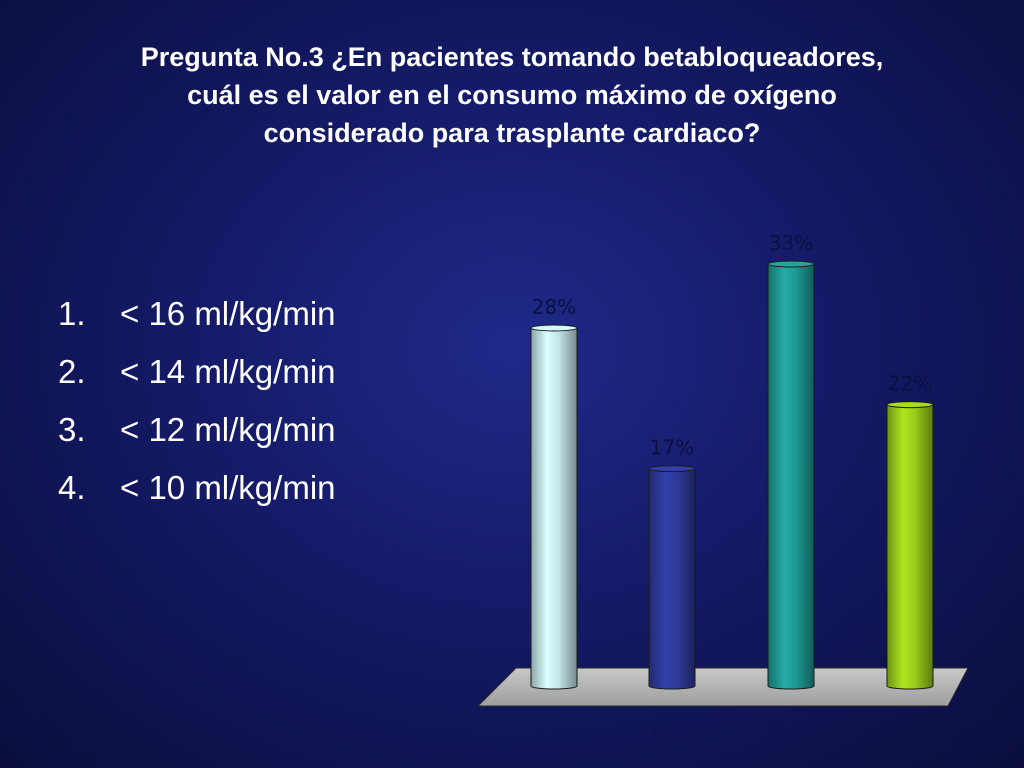 Image resolution: width=1024 pixels, height=768 pixels. Describe the element at coordinates (672, 448) in the screenshot. I see `bar-value-label: 17%` at that location.